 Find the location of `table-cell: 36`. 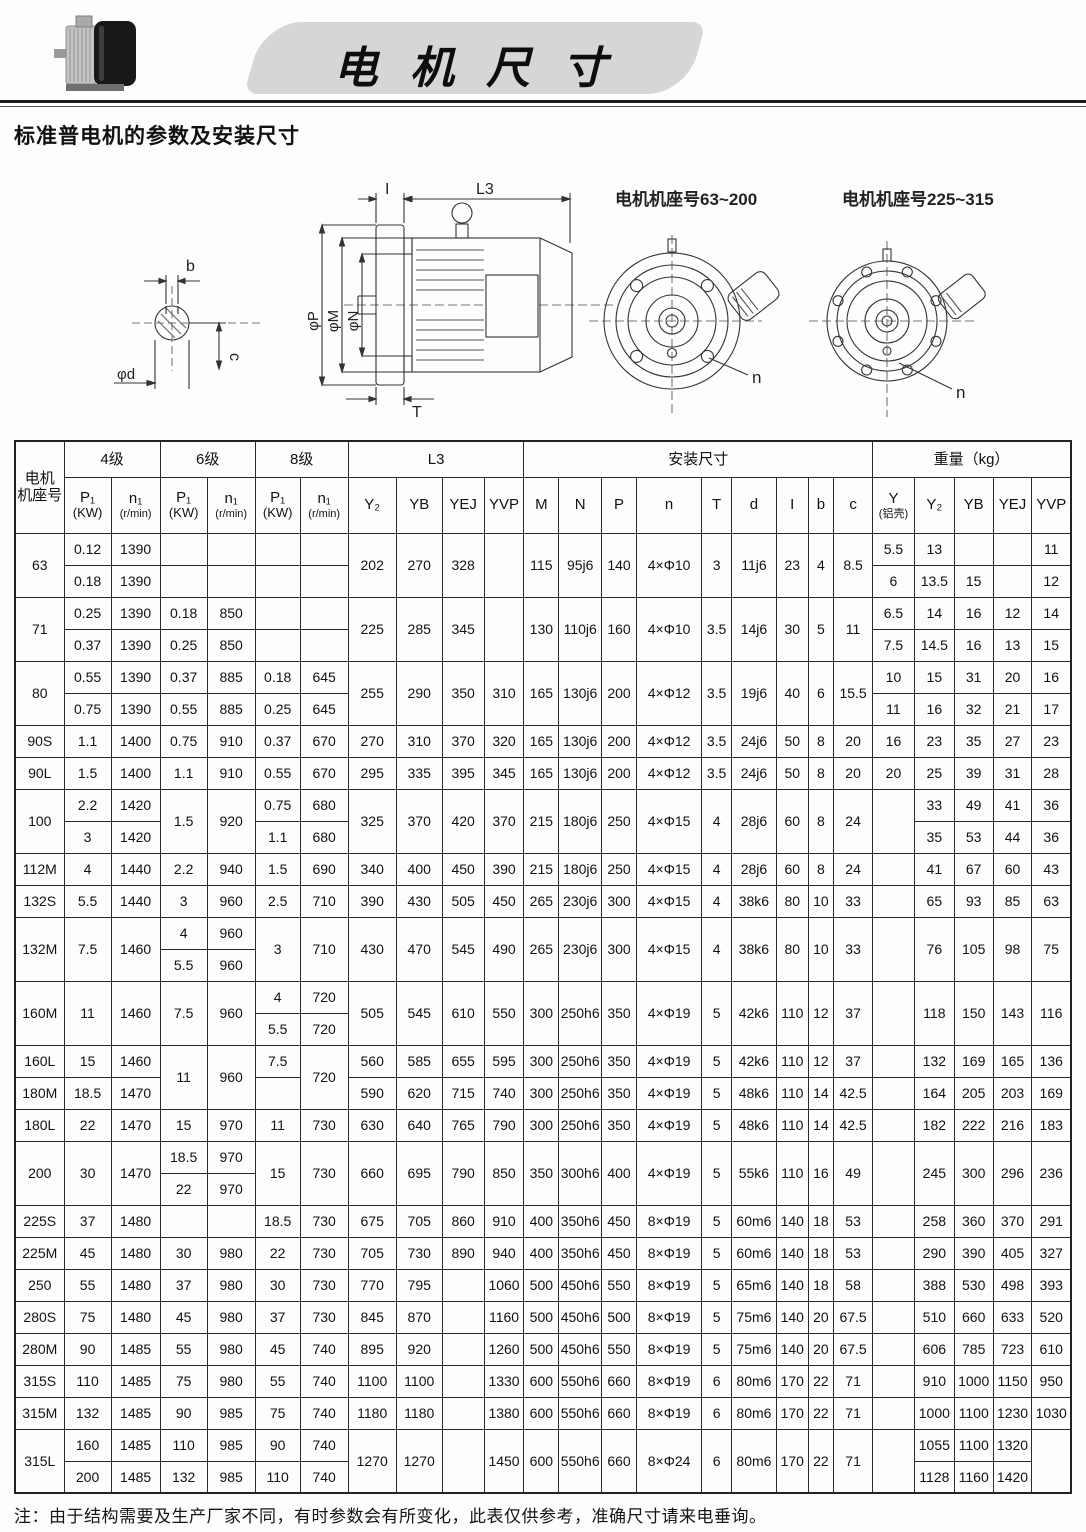

table-cell: 36 is located at coordinates (1051, 837).